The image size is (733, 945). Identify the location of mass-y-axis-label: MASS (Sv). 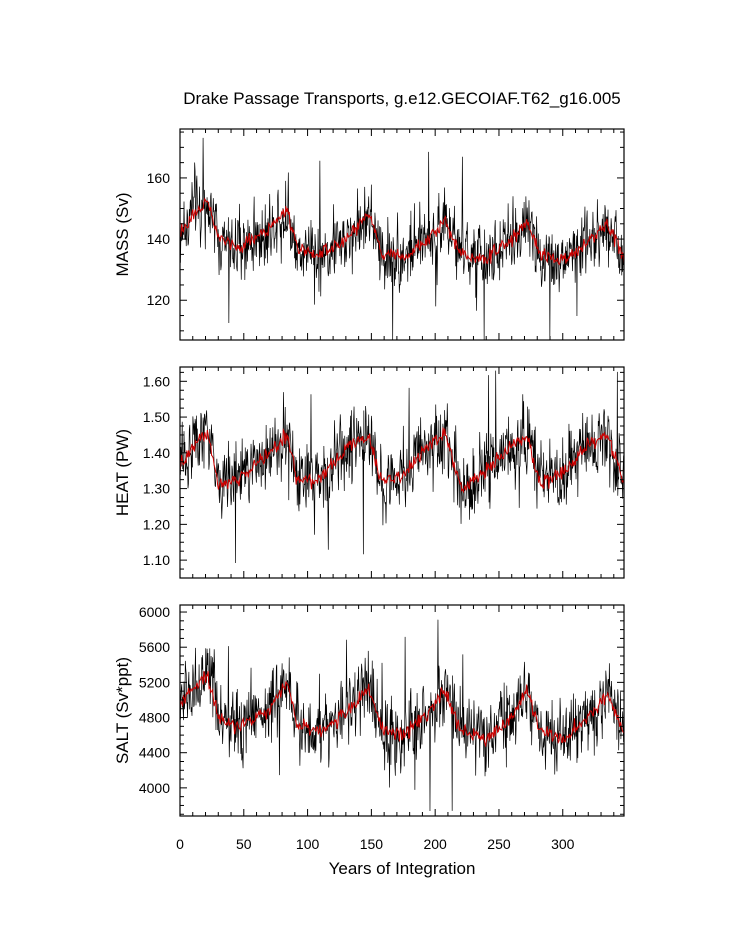
(122, 234).